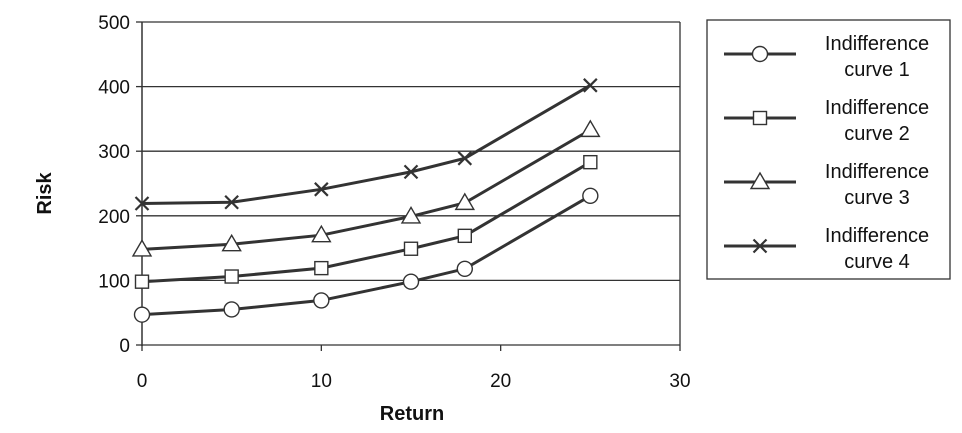 The width and height of the screenshot is (962, 433). I want to click on y-tick-label: 400, so click(114, 88).